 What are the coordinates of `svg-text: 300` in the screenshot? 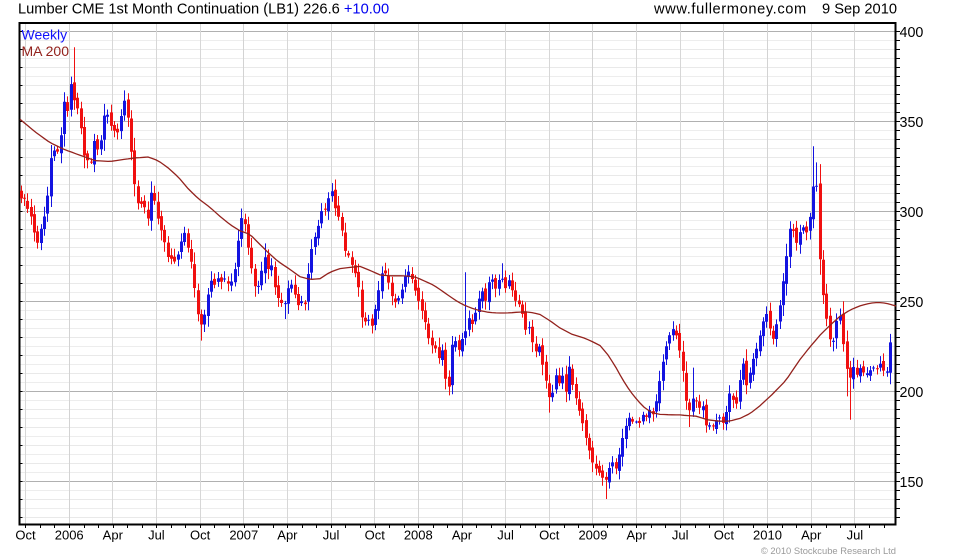 It's located at (912, 213).